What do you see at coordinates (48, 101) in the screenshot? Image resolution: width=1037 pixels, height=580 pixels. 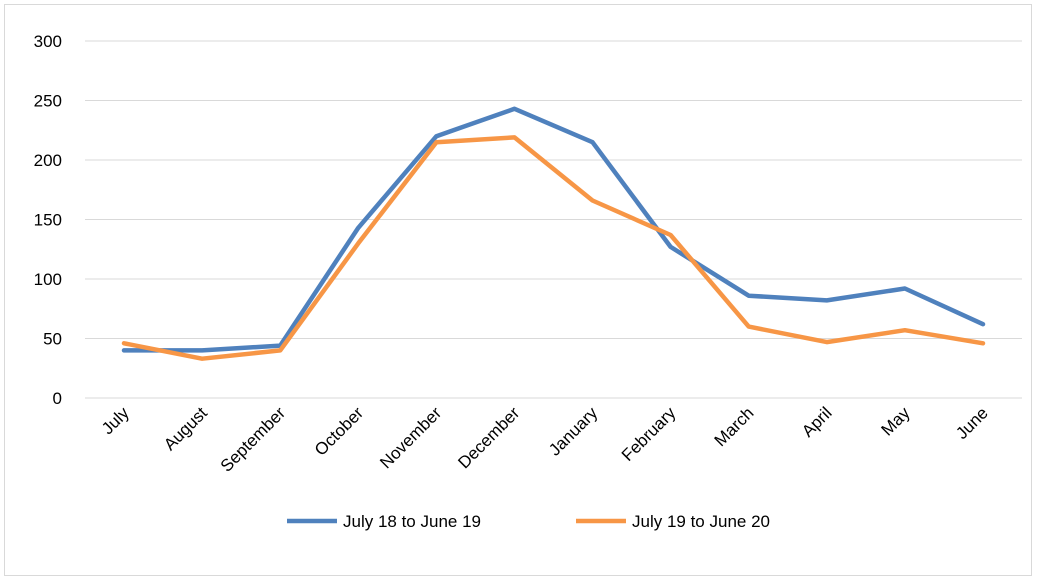 I see `y-tick-label-250: 250` at bounding box center [48, 101].